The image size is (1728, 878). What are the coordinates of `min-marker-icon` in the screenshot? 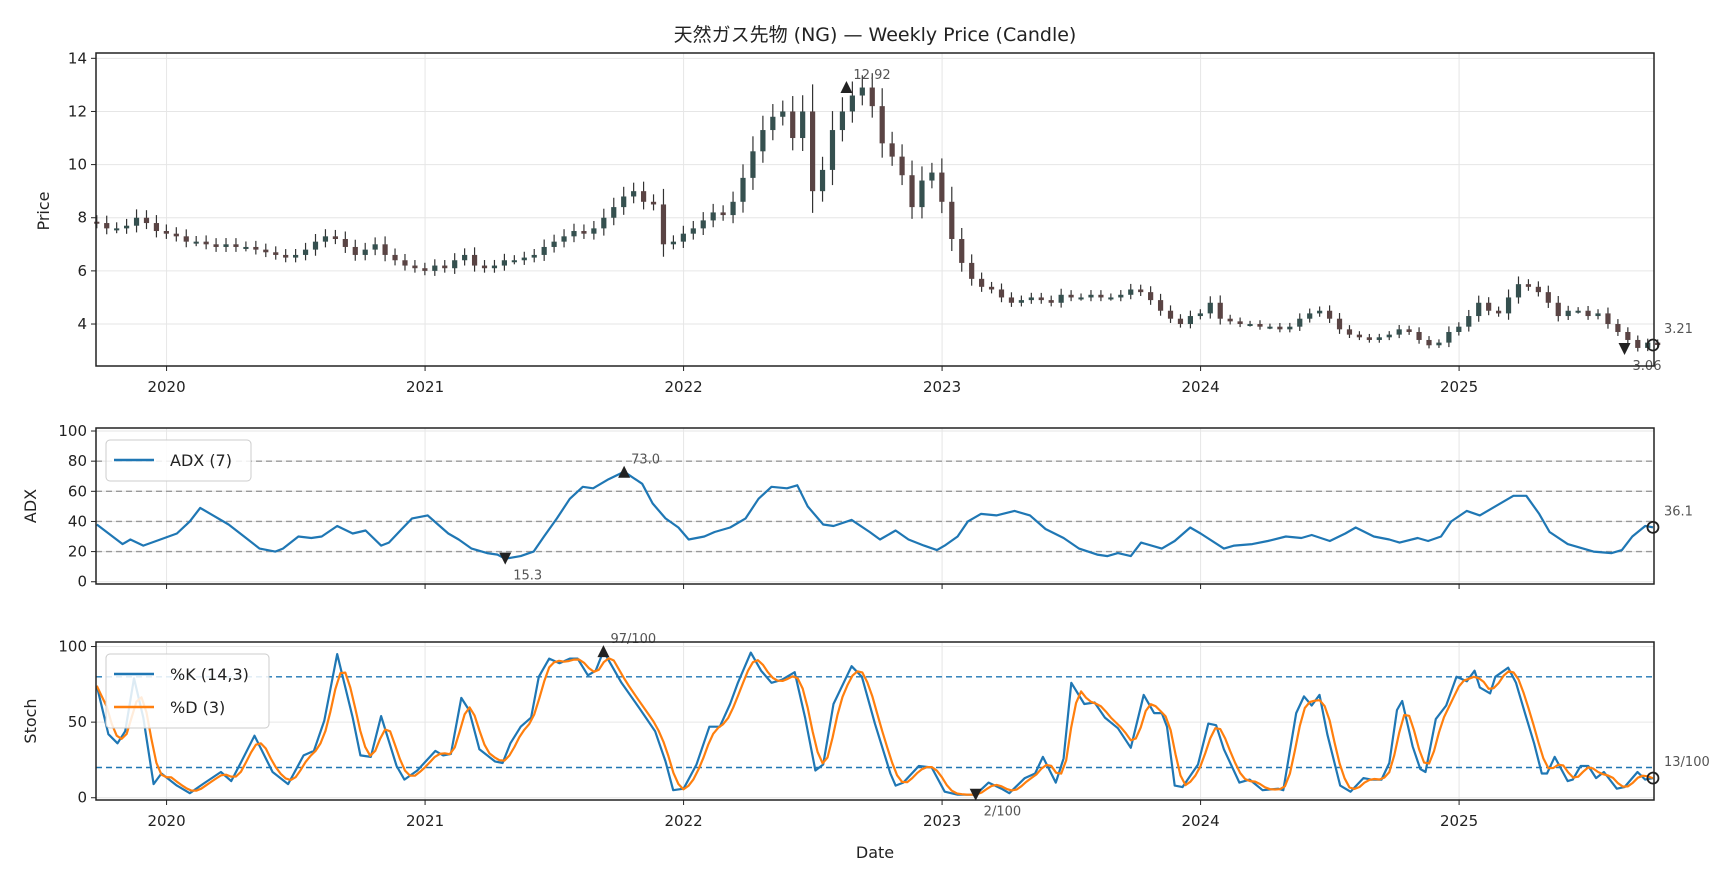 It's located at (1624, 348).